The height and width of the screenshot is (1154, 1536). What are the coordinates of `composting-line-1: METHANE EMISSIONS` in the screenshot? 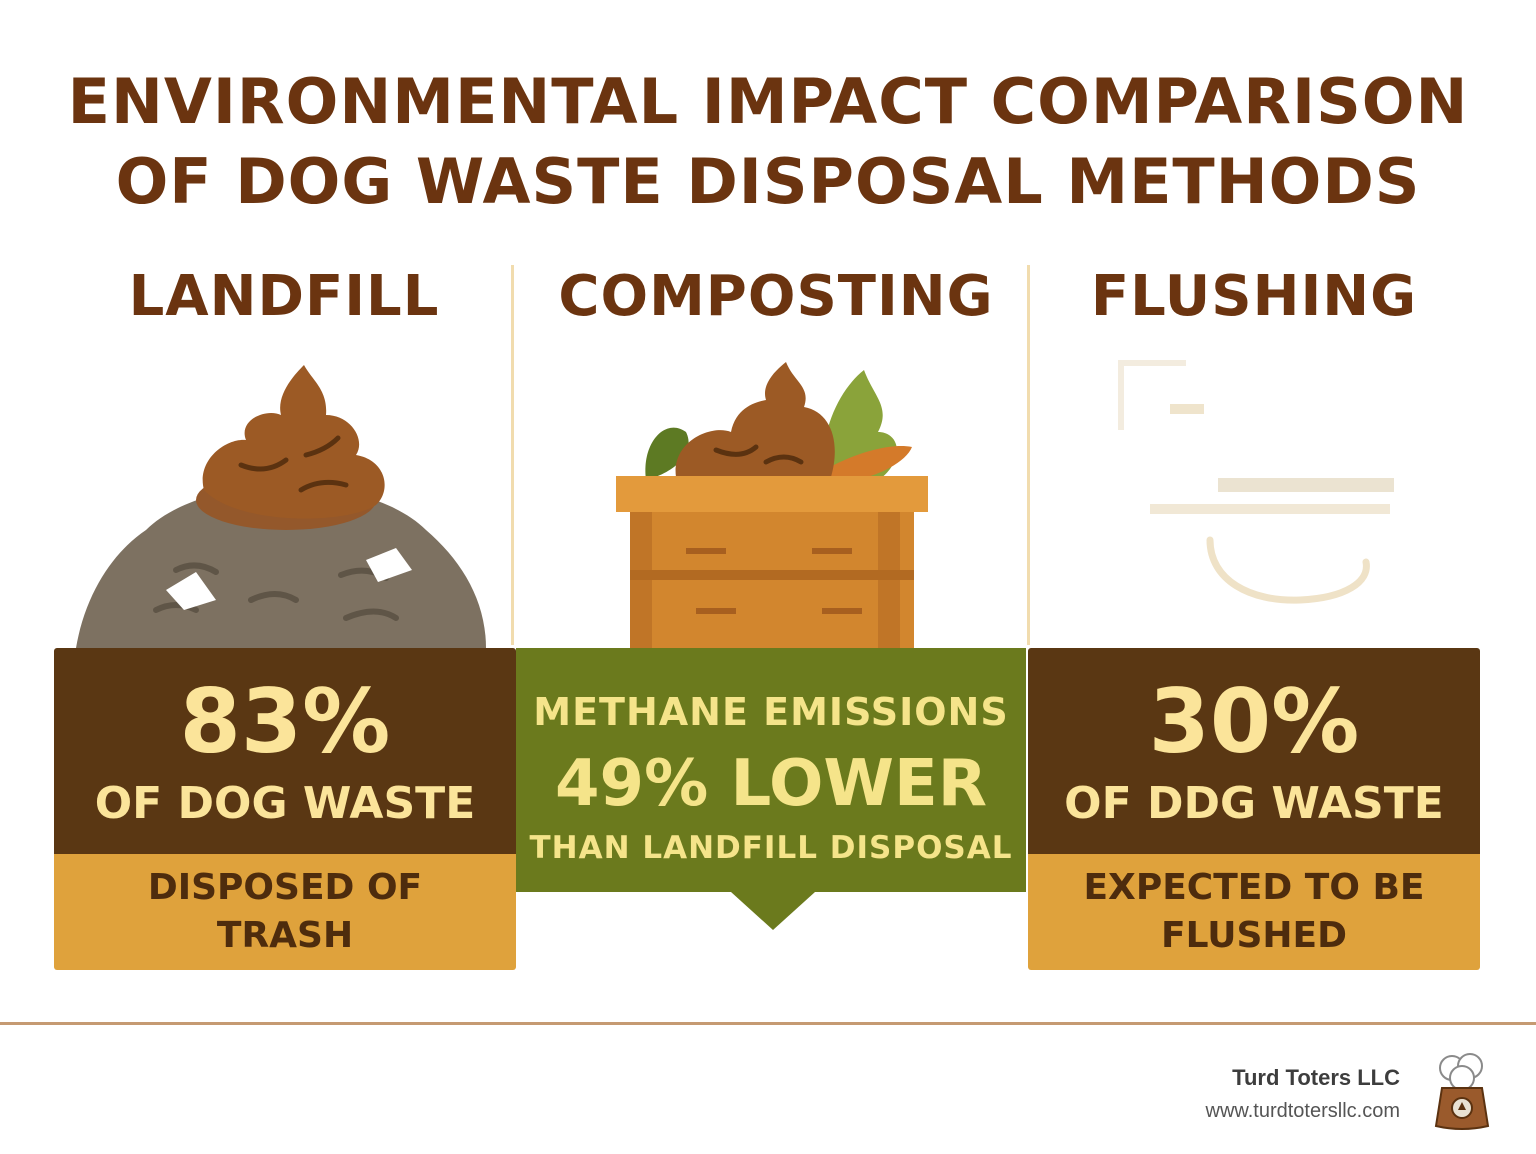 It's located at (771, 712).